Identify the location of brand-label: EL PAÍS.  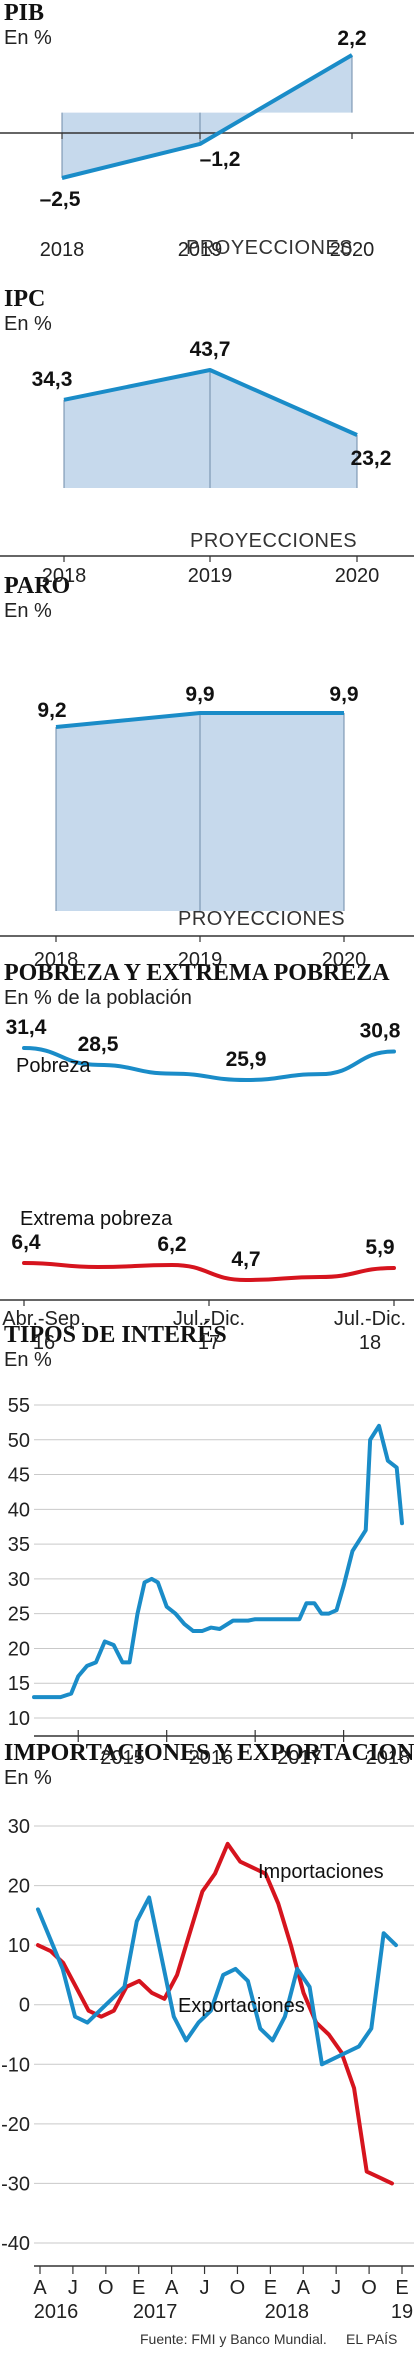
(371, 2339).